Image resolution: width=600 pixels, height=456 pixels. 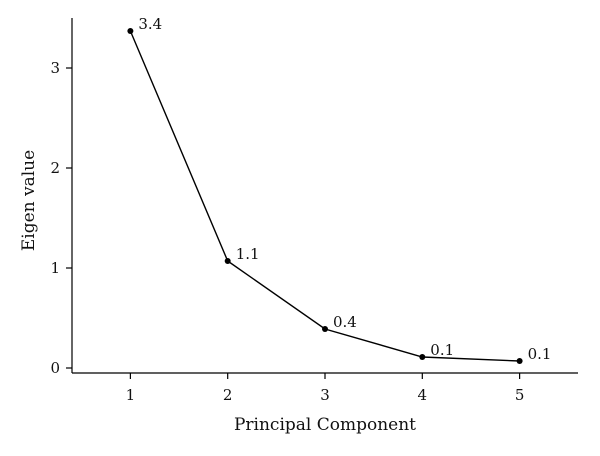 What do you see at coordinates (325, 425) in the screenshot?
I see `x-axis-title: Principal Component` at bounding box center [325, 425].